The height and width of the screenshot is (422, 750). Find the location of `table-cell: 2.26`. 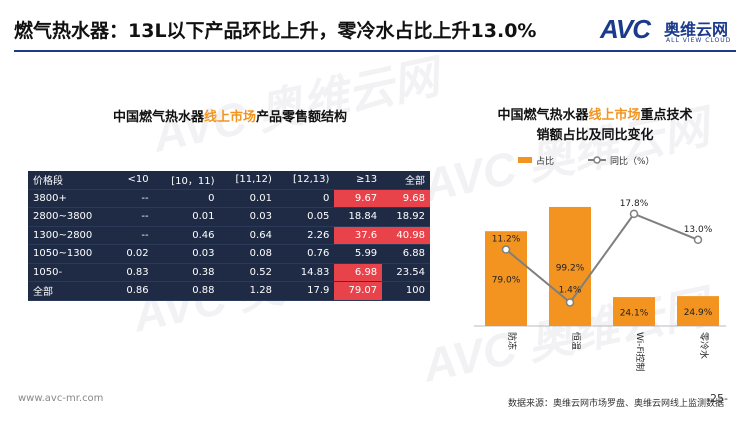

table-cell: 2.26 is located at coordinates (305, 235).